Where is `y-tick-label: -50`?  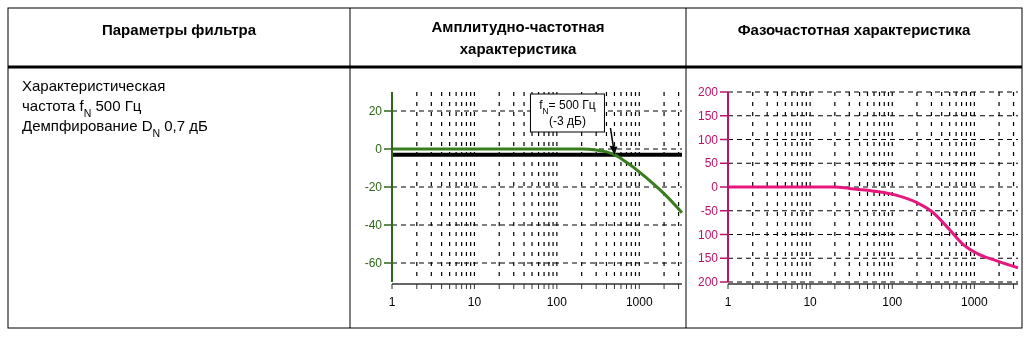
y-tick-label: -50 is located at coordinates (709, 210).